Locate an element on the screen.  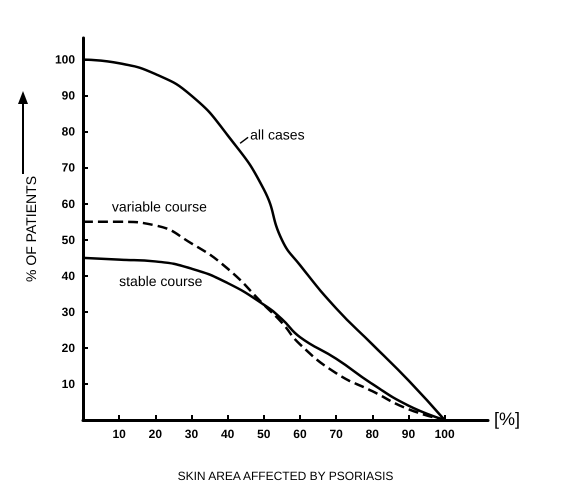
y-tick-label: 40 is located at coordinates (69, 275).